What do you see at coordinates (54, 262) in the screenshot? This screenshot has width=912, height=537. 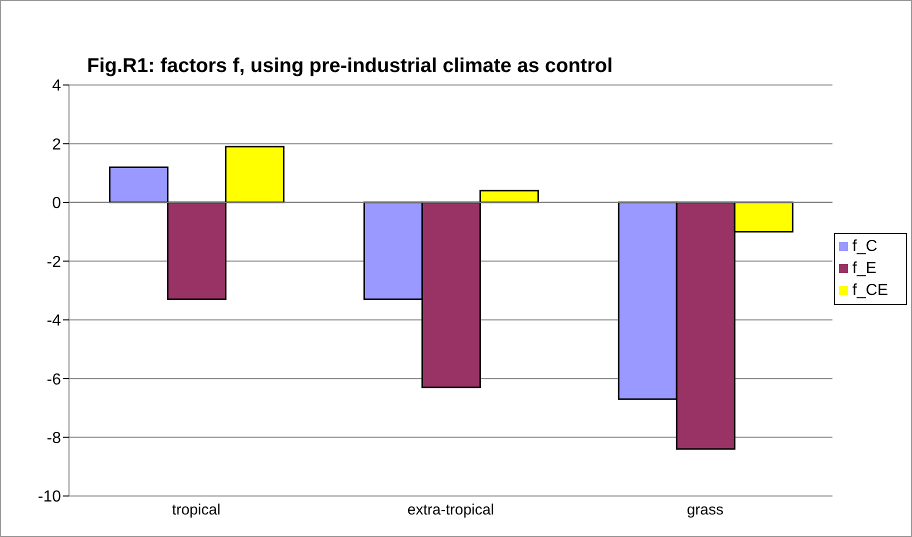 I see `y-tick-label: -2` at bounding box center [54, 262].